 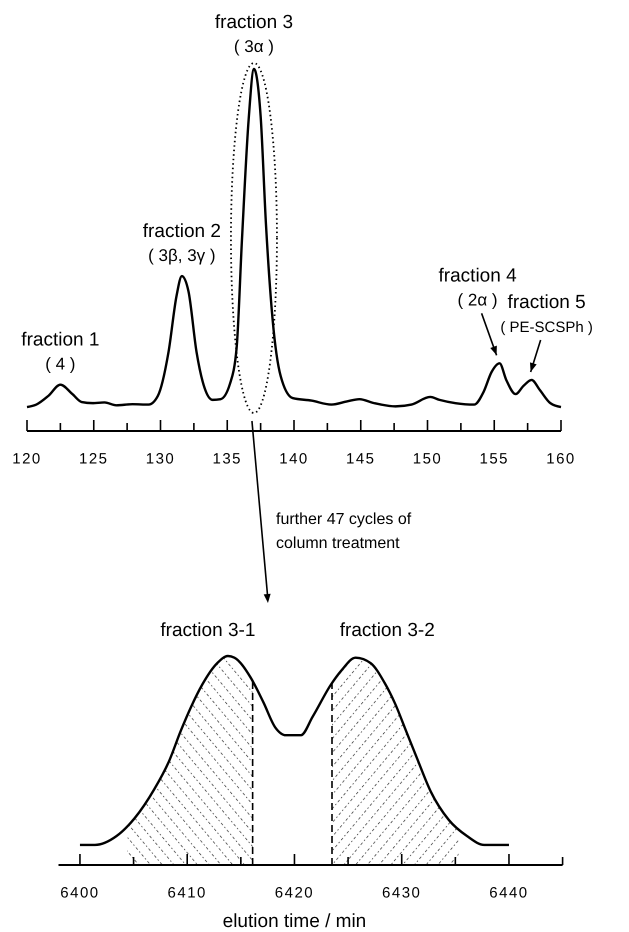 What do you see at coordinates (227, 459) in the screenshot?
I see `x-tick-label: 135` at bounding box center [227, 459].